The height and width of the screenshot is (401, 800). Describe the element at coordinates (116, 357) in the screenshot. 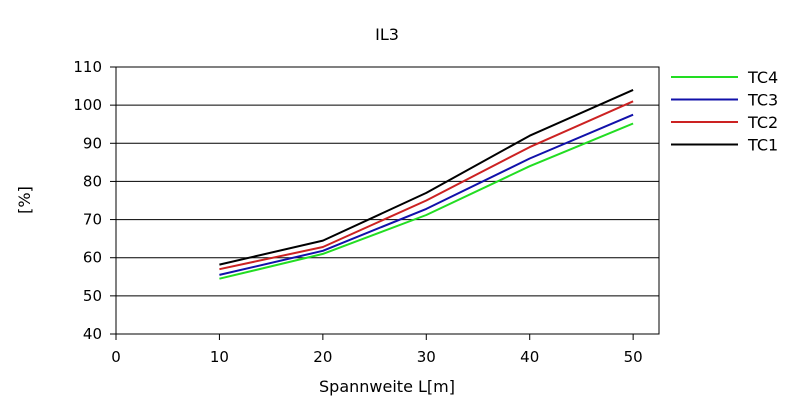

I see `x-tick-label-0: 0` at that location.